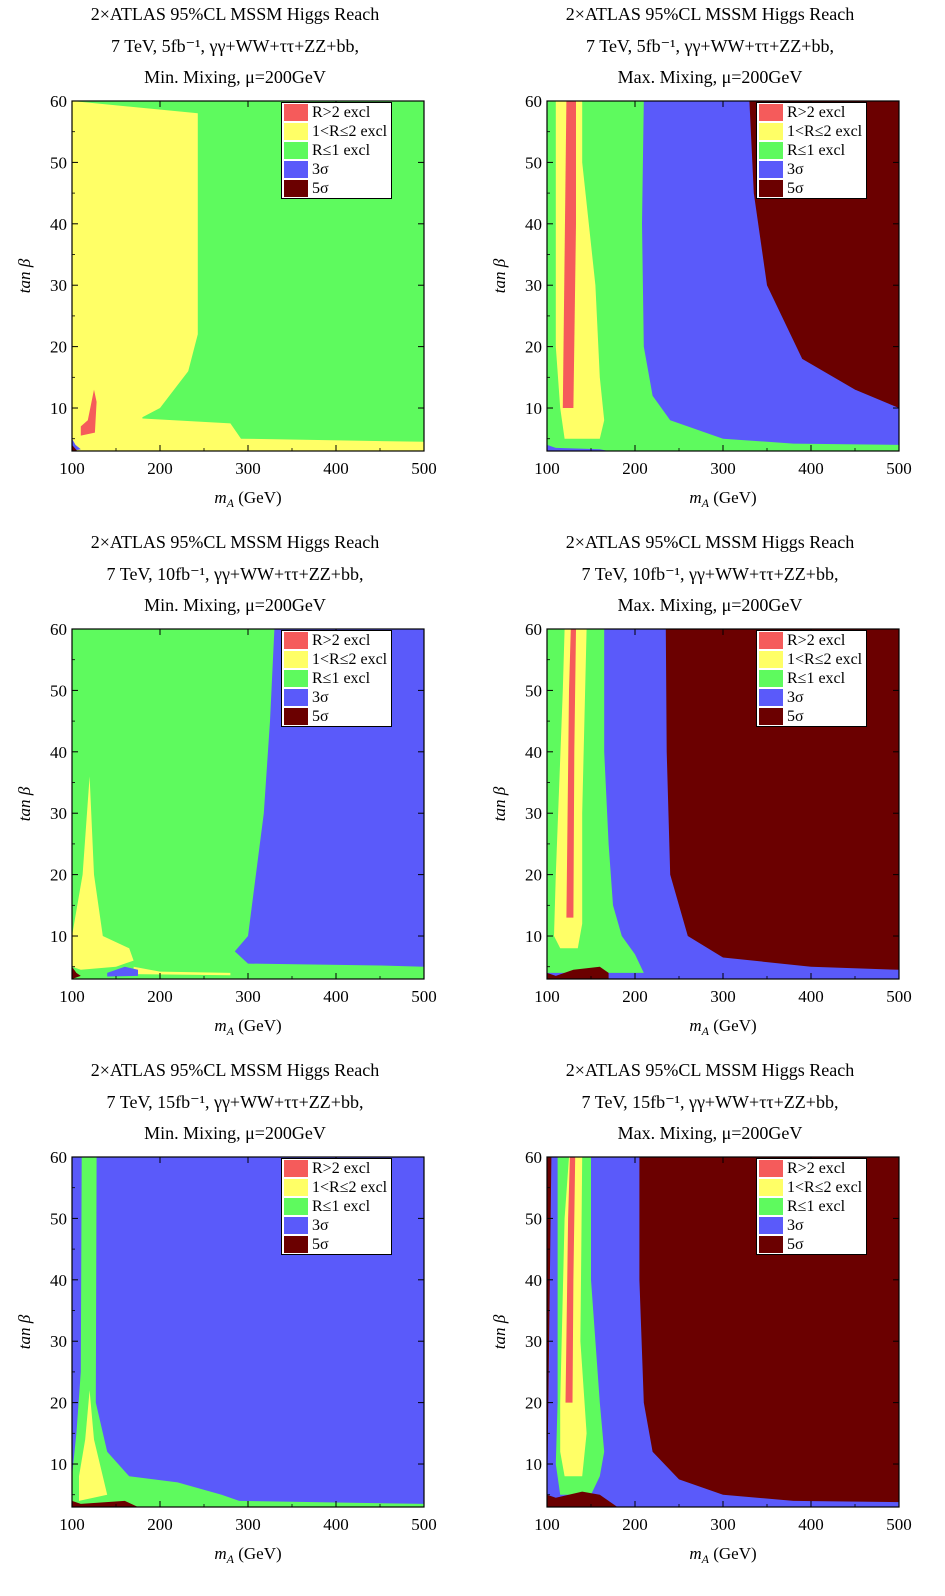  I want to click on chart-title-line-1: 2×ATLAS 95%CL MSSM Higgs Reach, so click(710, 14).